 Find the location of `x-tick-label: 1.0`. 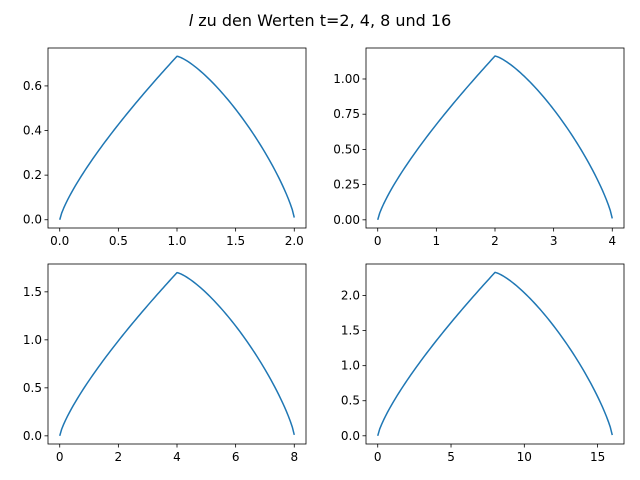

x-tick-label: 1.0 is located at coordinates (176, 241).